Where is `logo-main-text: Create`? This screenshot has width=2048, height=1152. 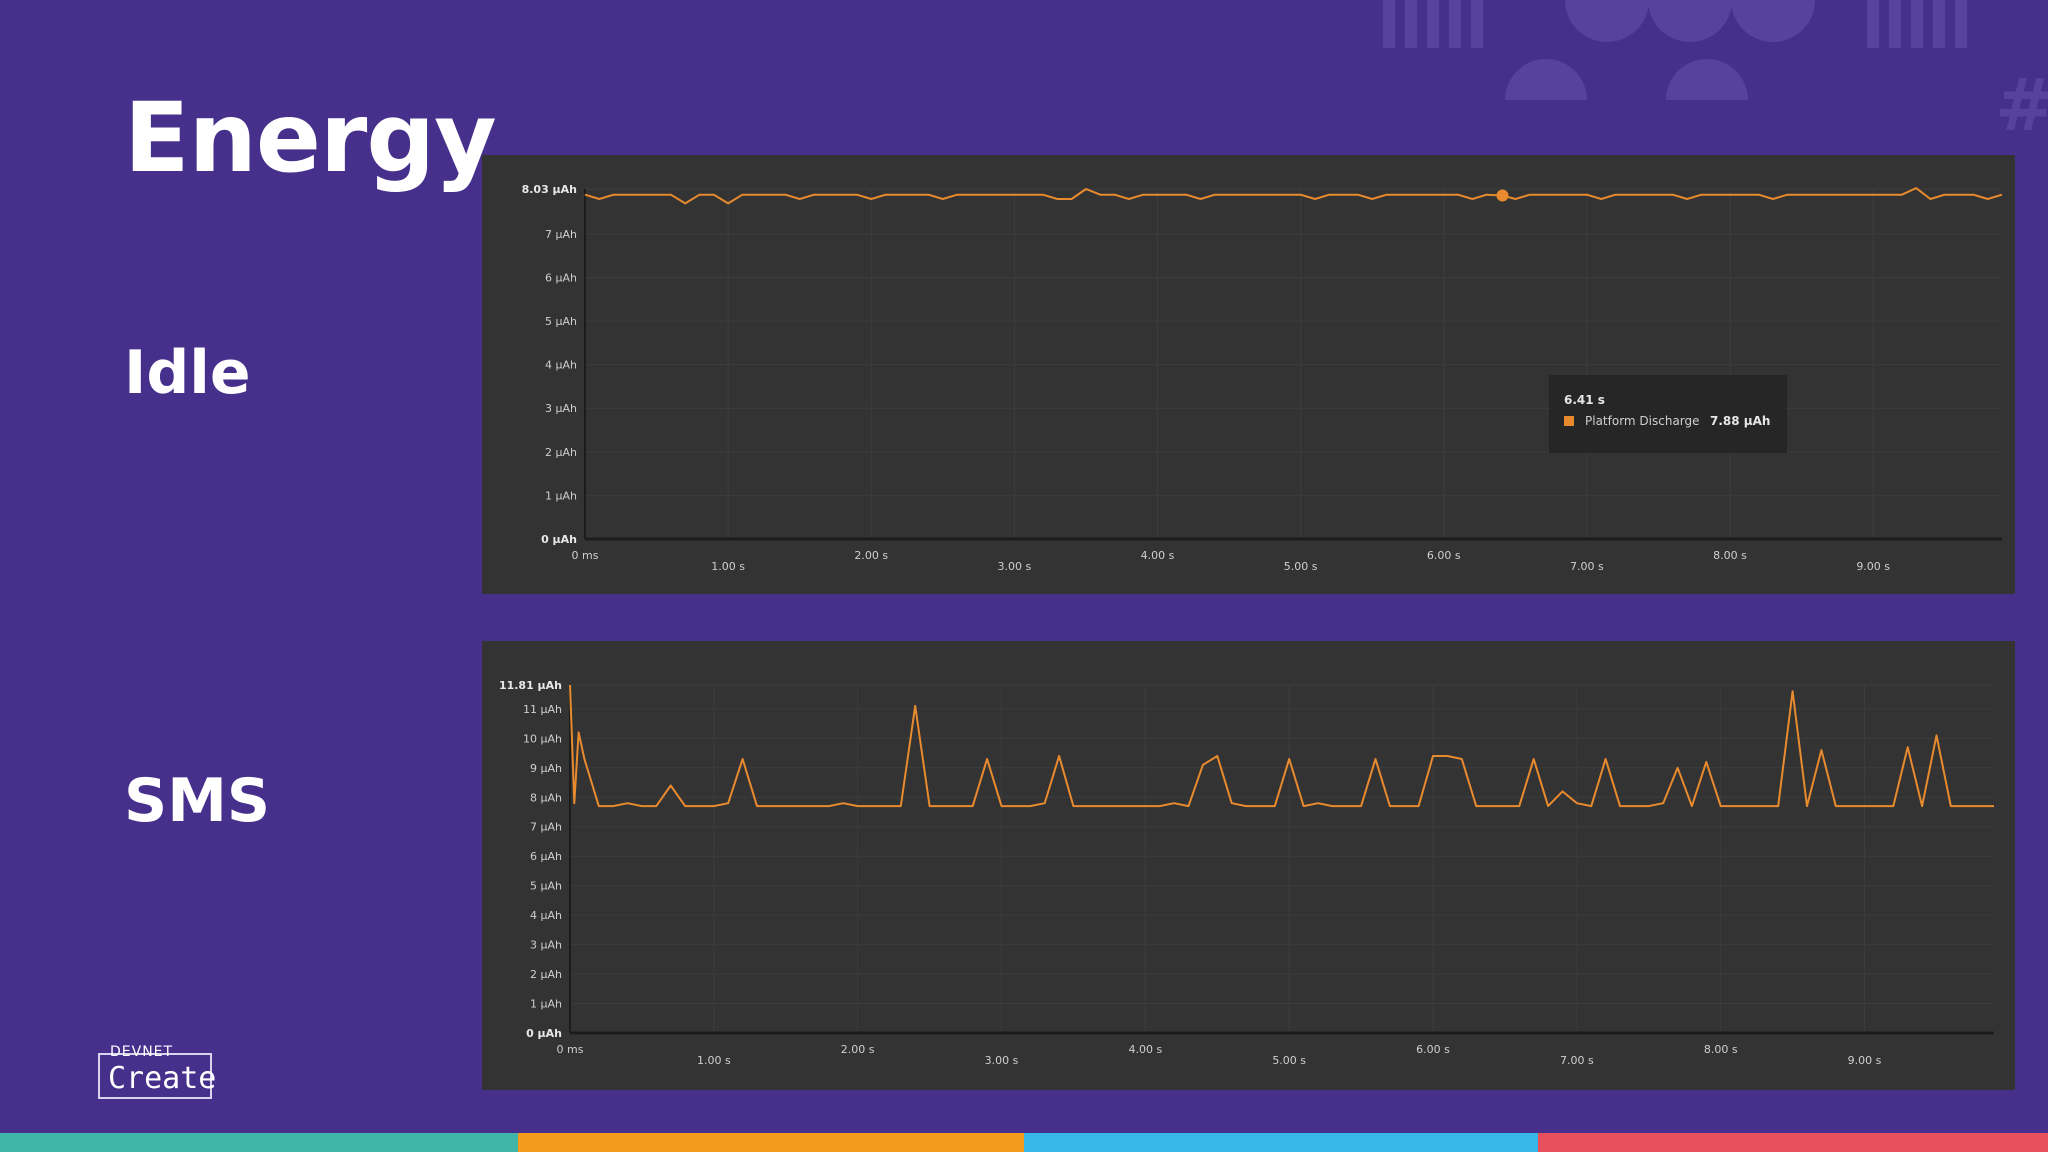
logo-main-text: Create is located at coordinates (162, 1078).